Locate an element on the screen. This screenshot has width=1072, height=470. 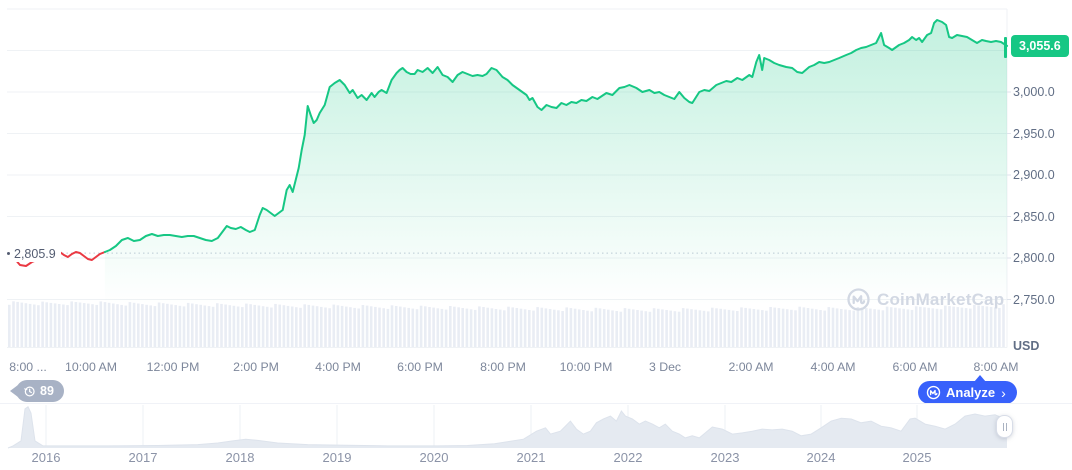
year-axis-label: 2023 is located at coordinates (725, 457).